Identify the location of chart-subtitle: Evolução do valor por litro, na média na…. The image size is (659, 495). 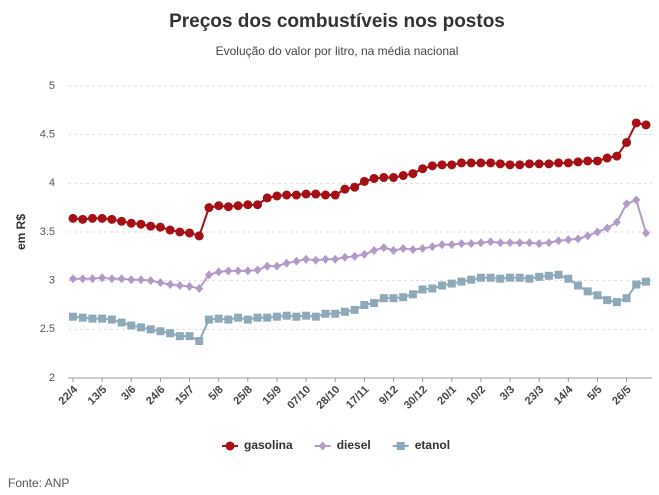
(337, 51).